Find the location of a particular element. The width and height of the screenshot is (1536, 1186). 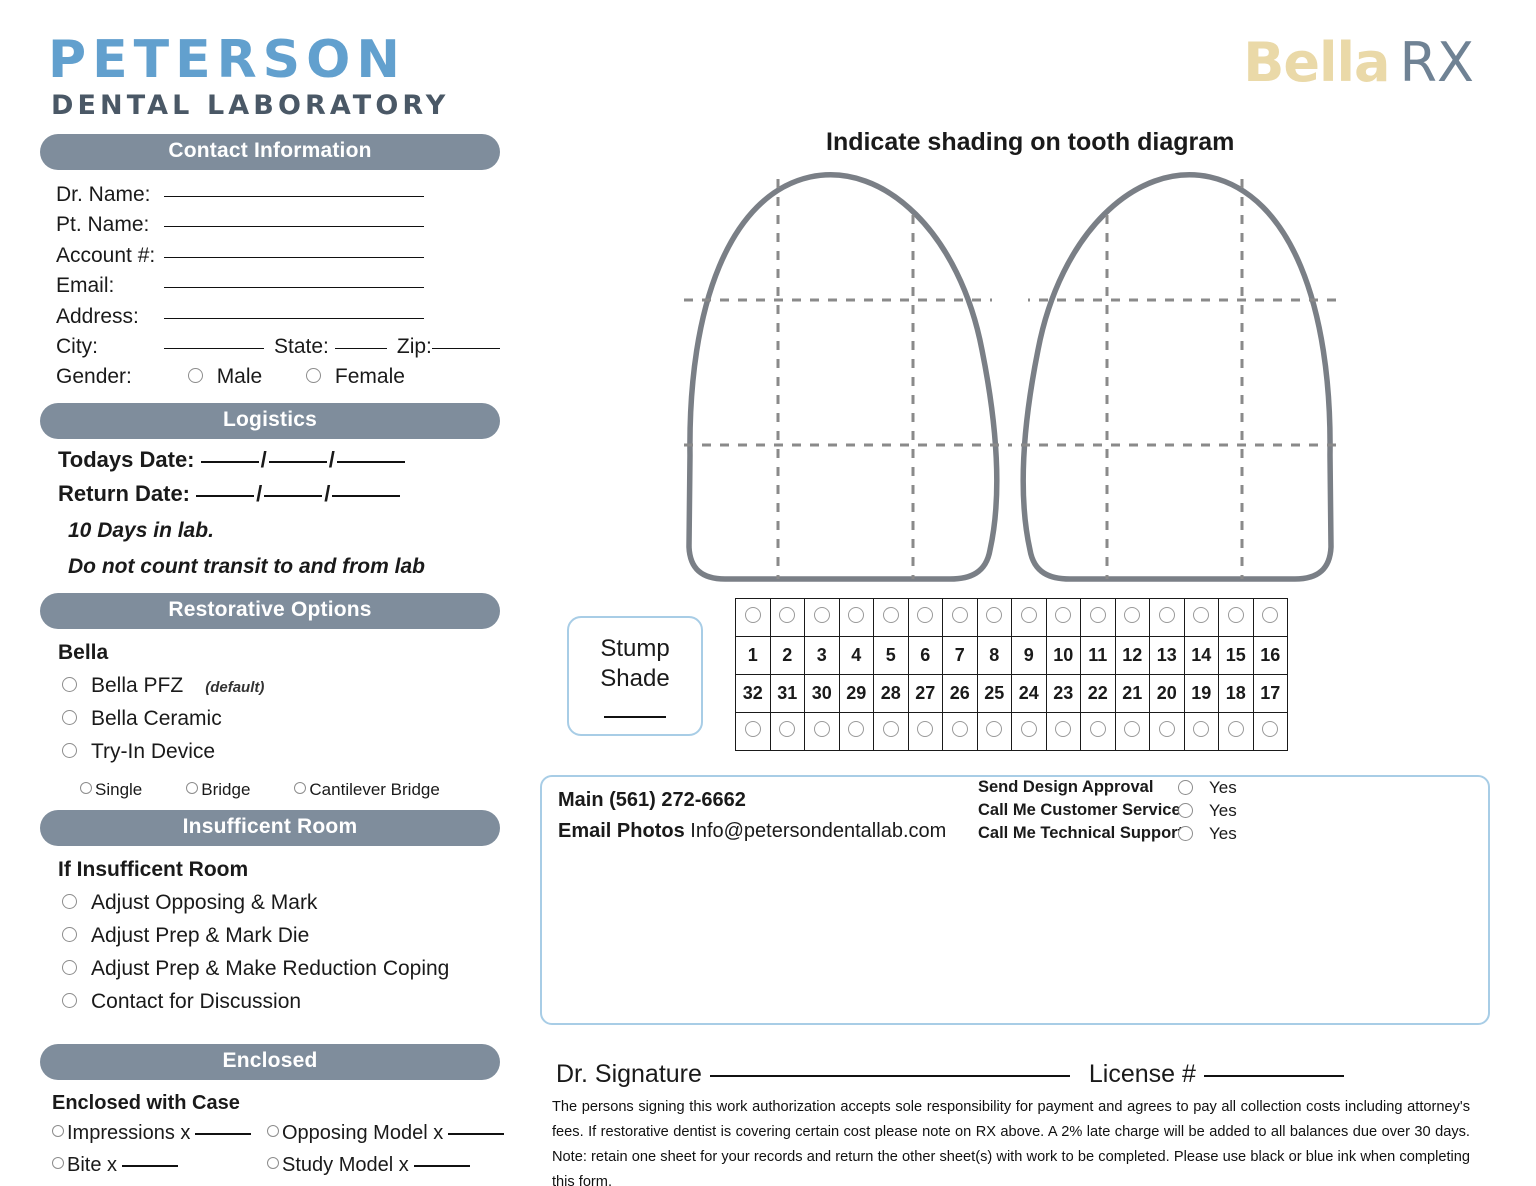

field-email: Email: is located at coordinates (270, 286).